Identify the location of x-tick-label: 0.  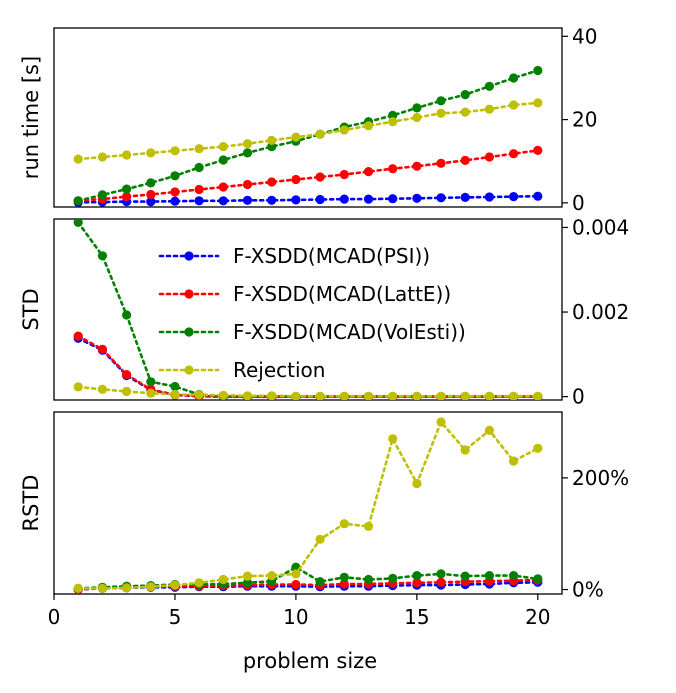
(54, 617).